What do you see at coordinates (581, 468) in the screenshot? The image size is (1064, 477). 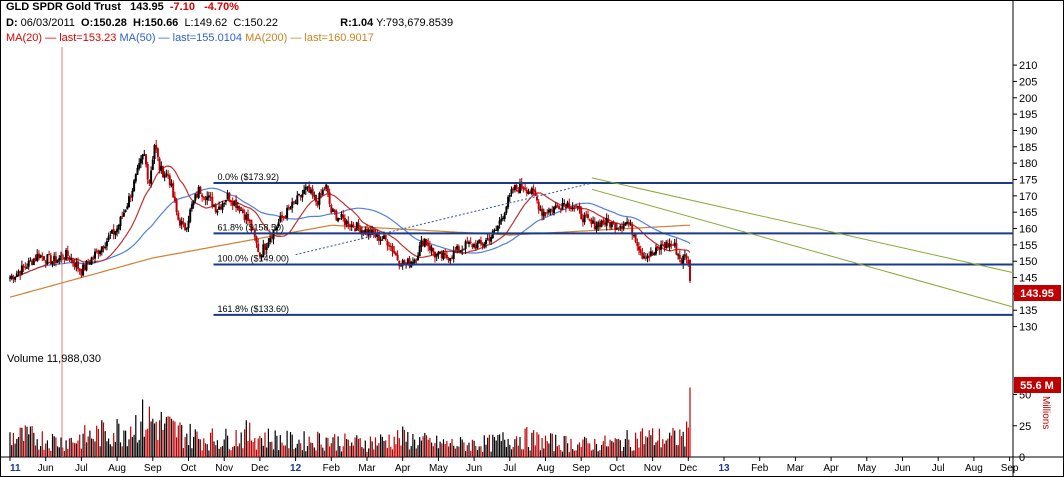 I see `x-tick-label: Sep` at bounding box center [581, 468].